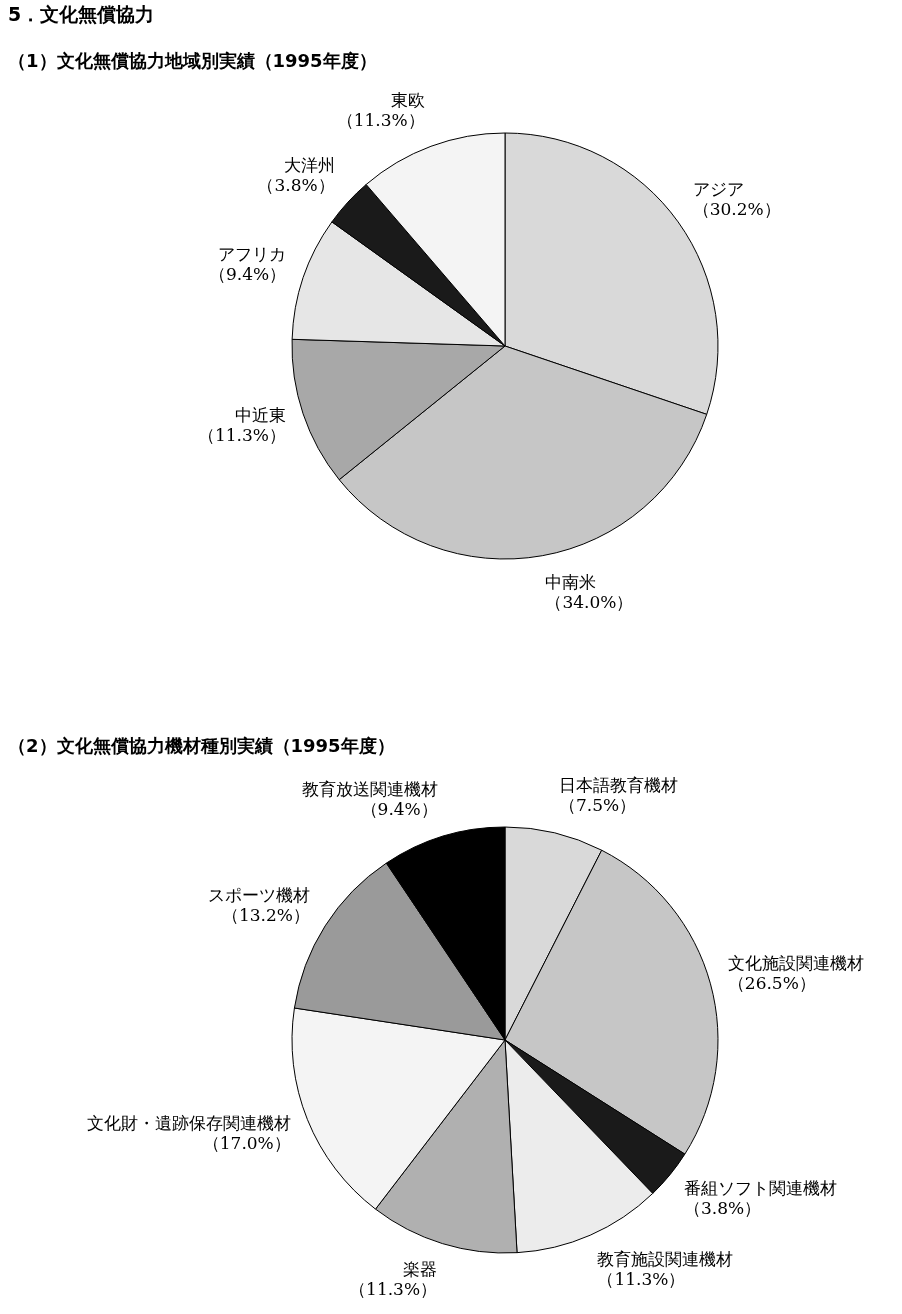 This screenshot has width=902, height=1314. I want to click on slice-label: 番組ソフト関連機材, so click(760, 1187).